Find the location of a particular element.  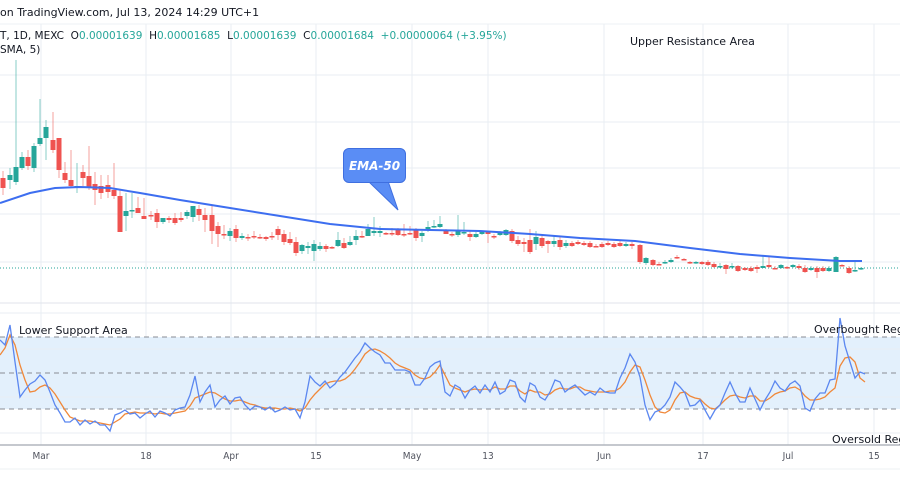

time-axis-label: 17 is located at coordinates (703, 456).